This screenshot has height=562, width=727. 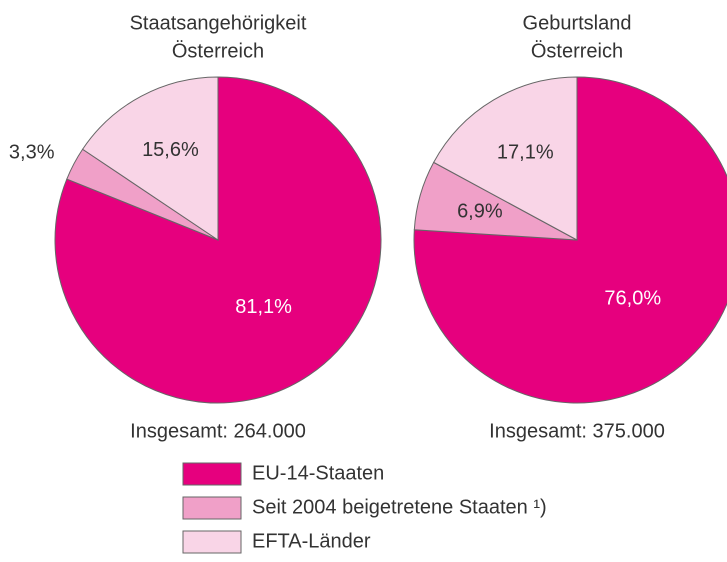 I want to click on legend-label: EU-14-Staaten, so click(x=318, y=473).